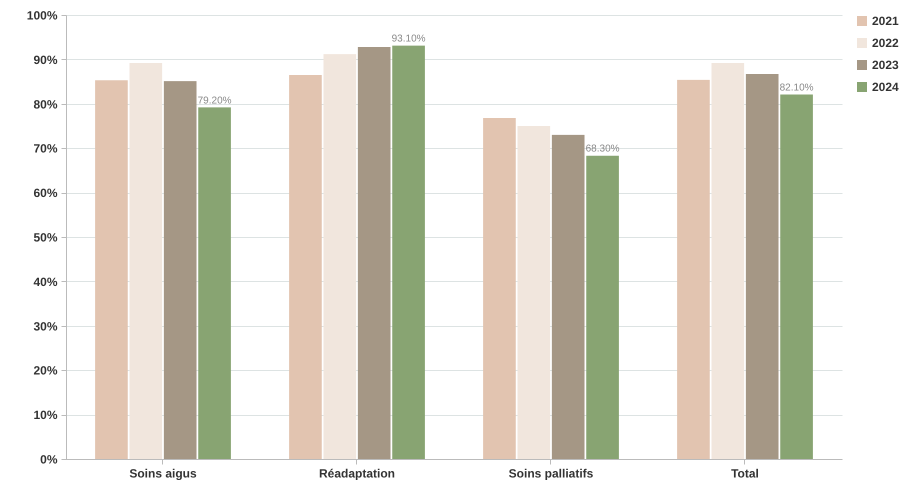  I want to click on x-tick-label: Soins aigus, so click(163, 473).